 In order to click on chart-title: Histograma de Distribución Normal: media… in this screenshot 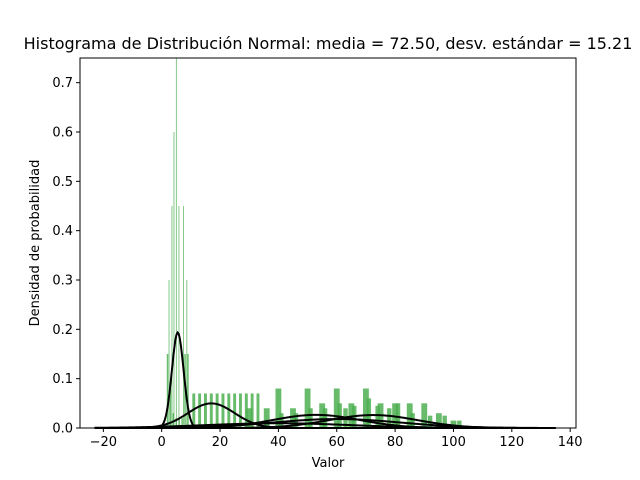, I will do `click(328, 43)`.